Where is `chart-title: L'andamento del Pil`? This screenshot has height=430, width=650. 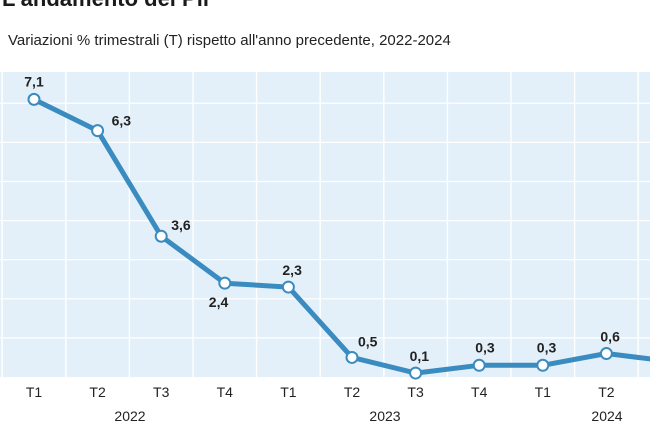 chart-title: L'andamento del Pil is located at coordinates (105, 6).